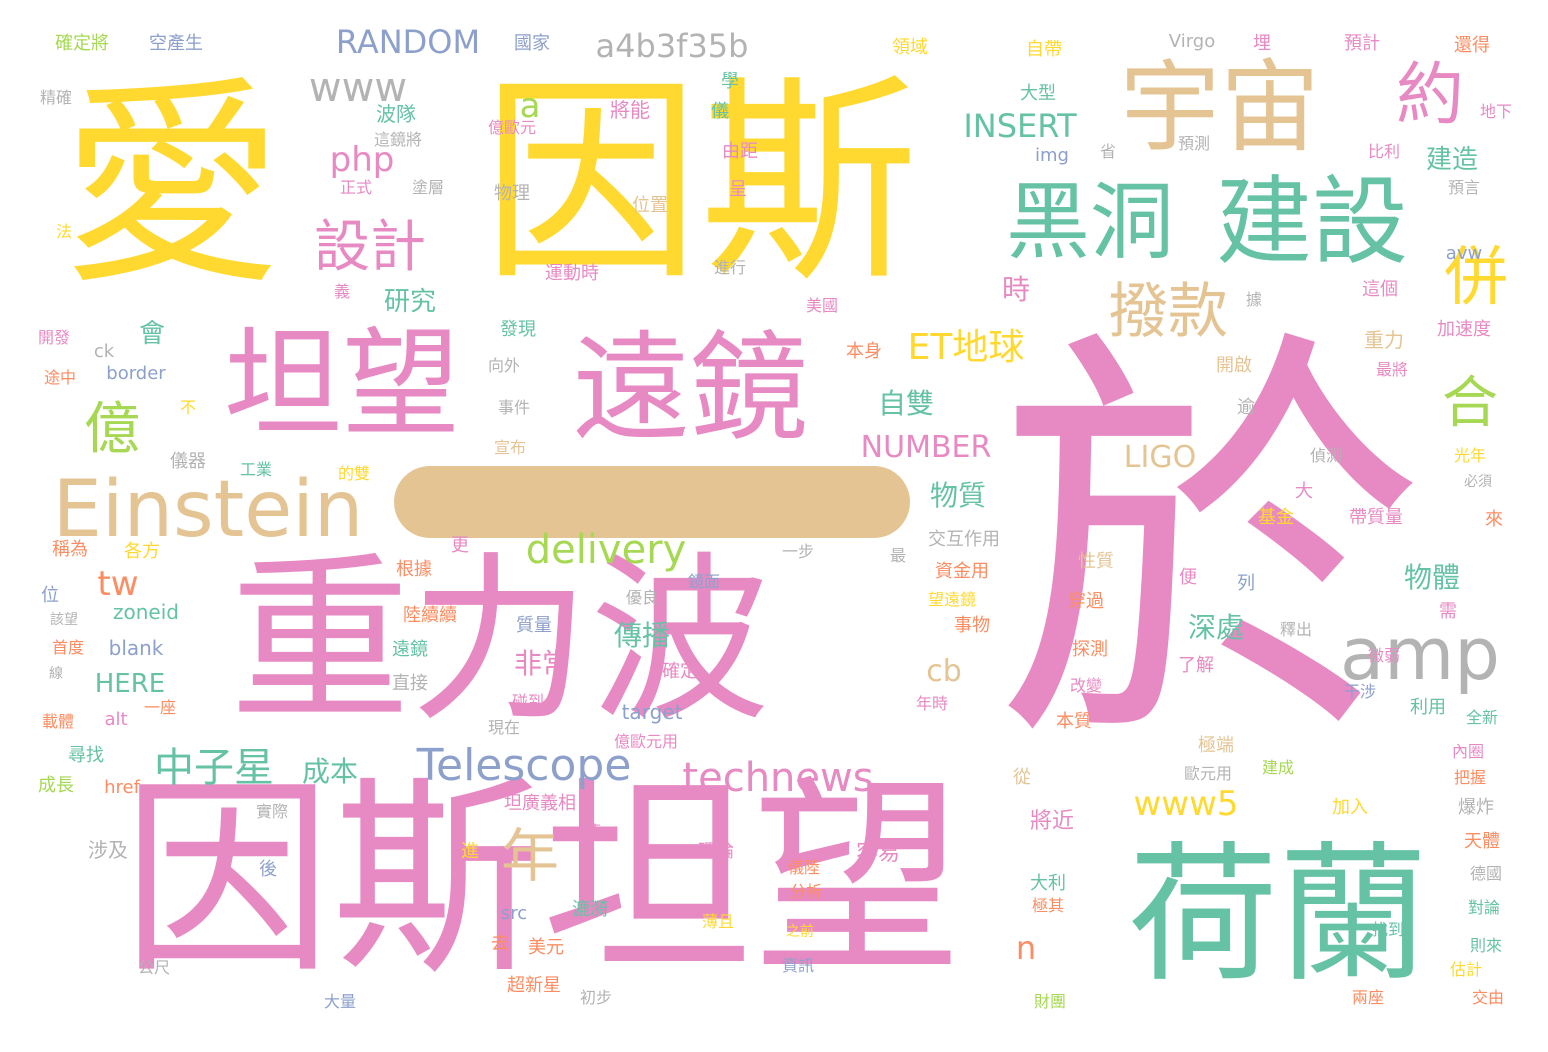 The height and width of the screenshot is (1052, 1548). Describe the element at coordinates (1016, 289) in the screenshot. I see `word: 時` at that location.